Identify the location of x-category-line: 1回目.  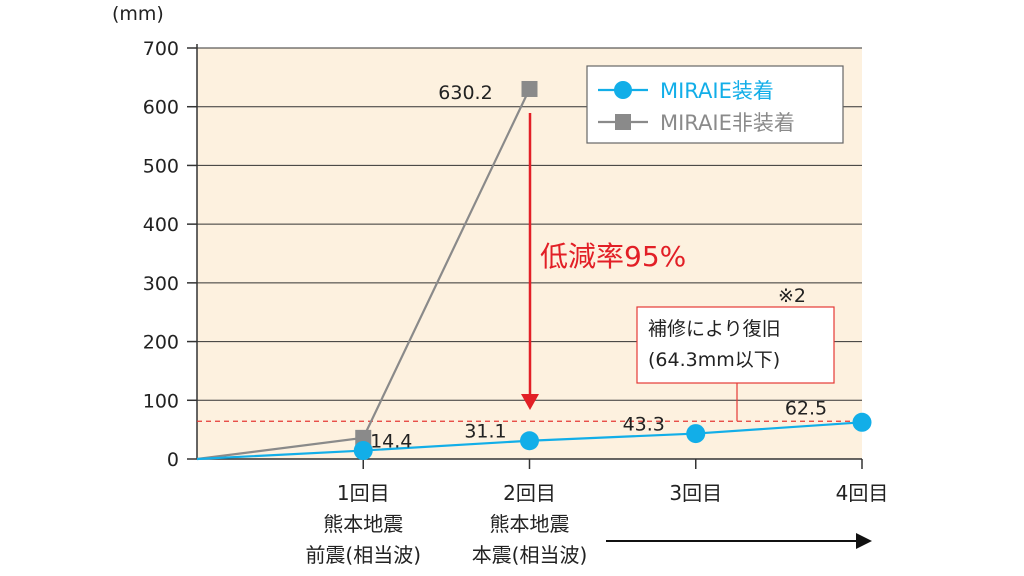
(363, 493).